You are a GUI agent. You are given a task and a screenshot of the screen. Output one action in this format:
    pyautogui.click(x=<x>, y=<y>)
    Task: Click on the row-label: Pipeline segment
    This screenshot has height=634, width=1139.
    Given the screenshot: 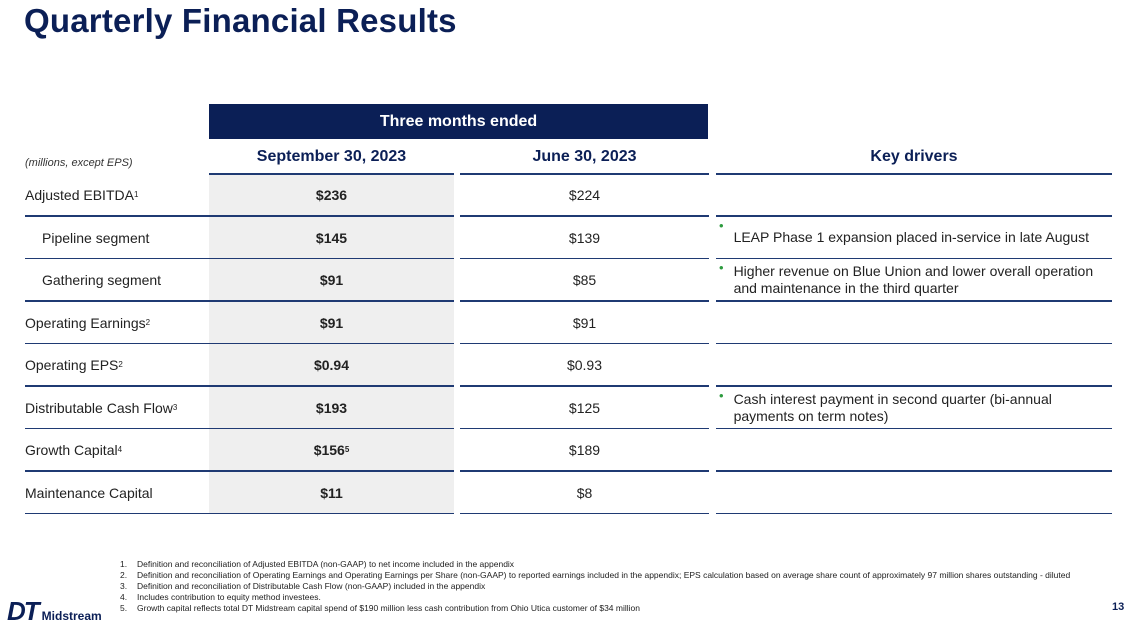 What is the action you would take?
    pyautogui.click(x=96, y=237)
    